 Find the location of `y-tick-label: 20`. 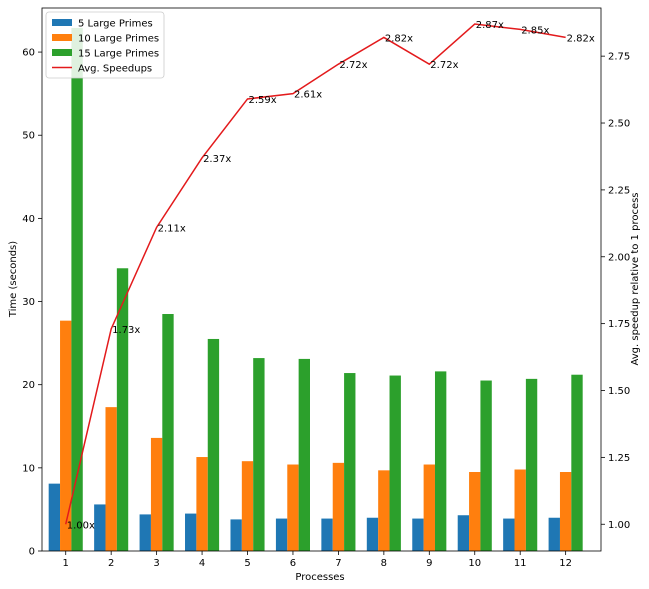

y-tick-label: 20 is located at coordinates (28, 385).